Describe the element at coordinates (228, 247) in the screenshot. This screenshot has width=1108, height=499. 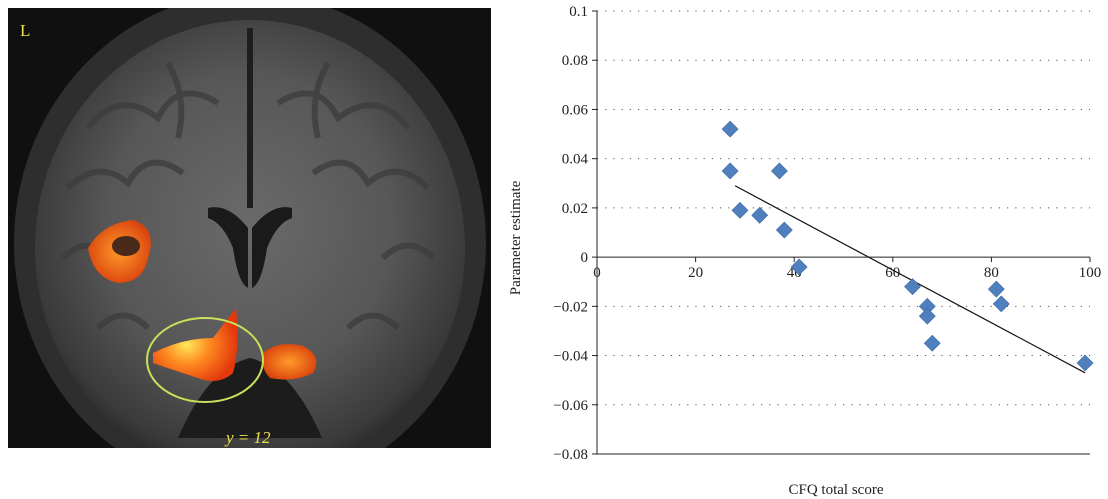
I see `left-ventricle` at that location.